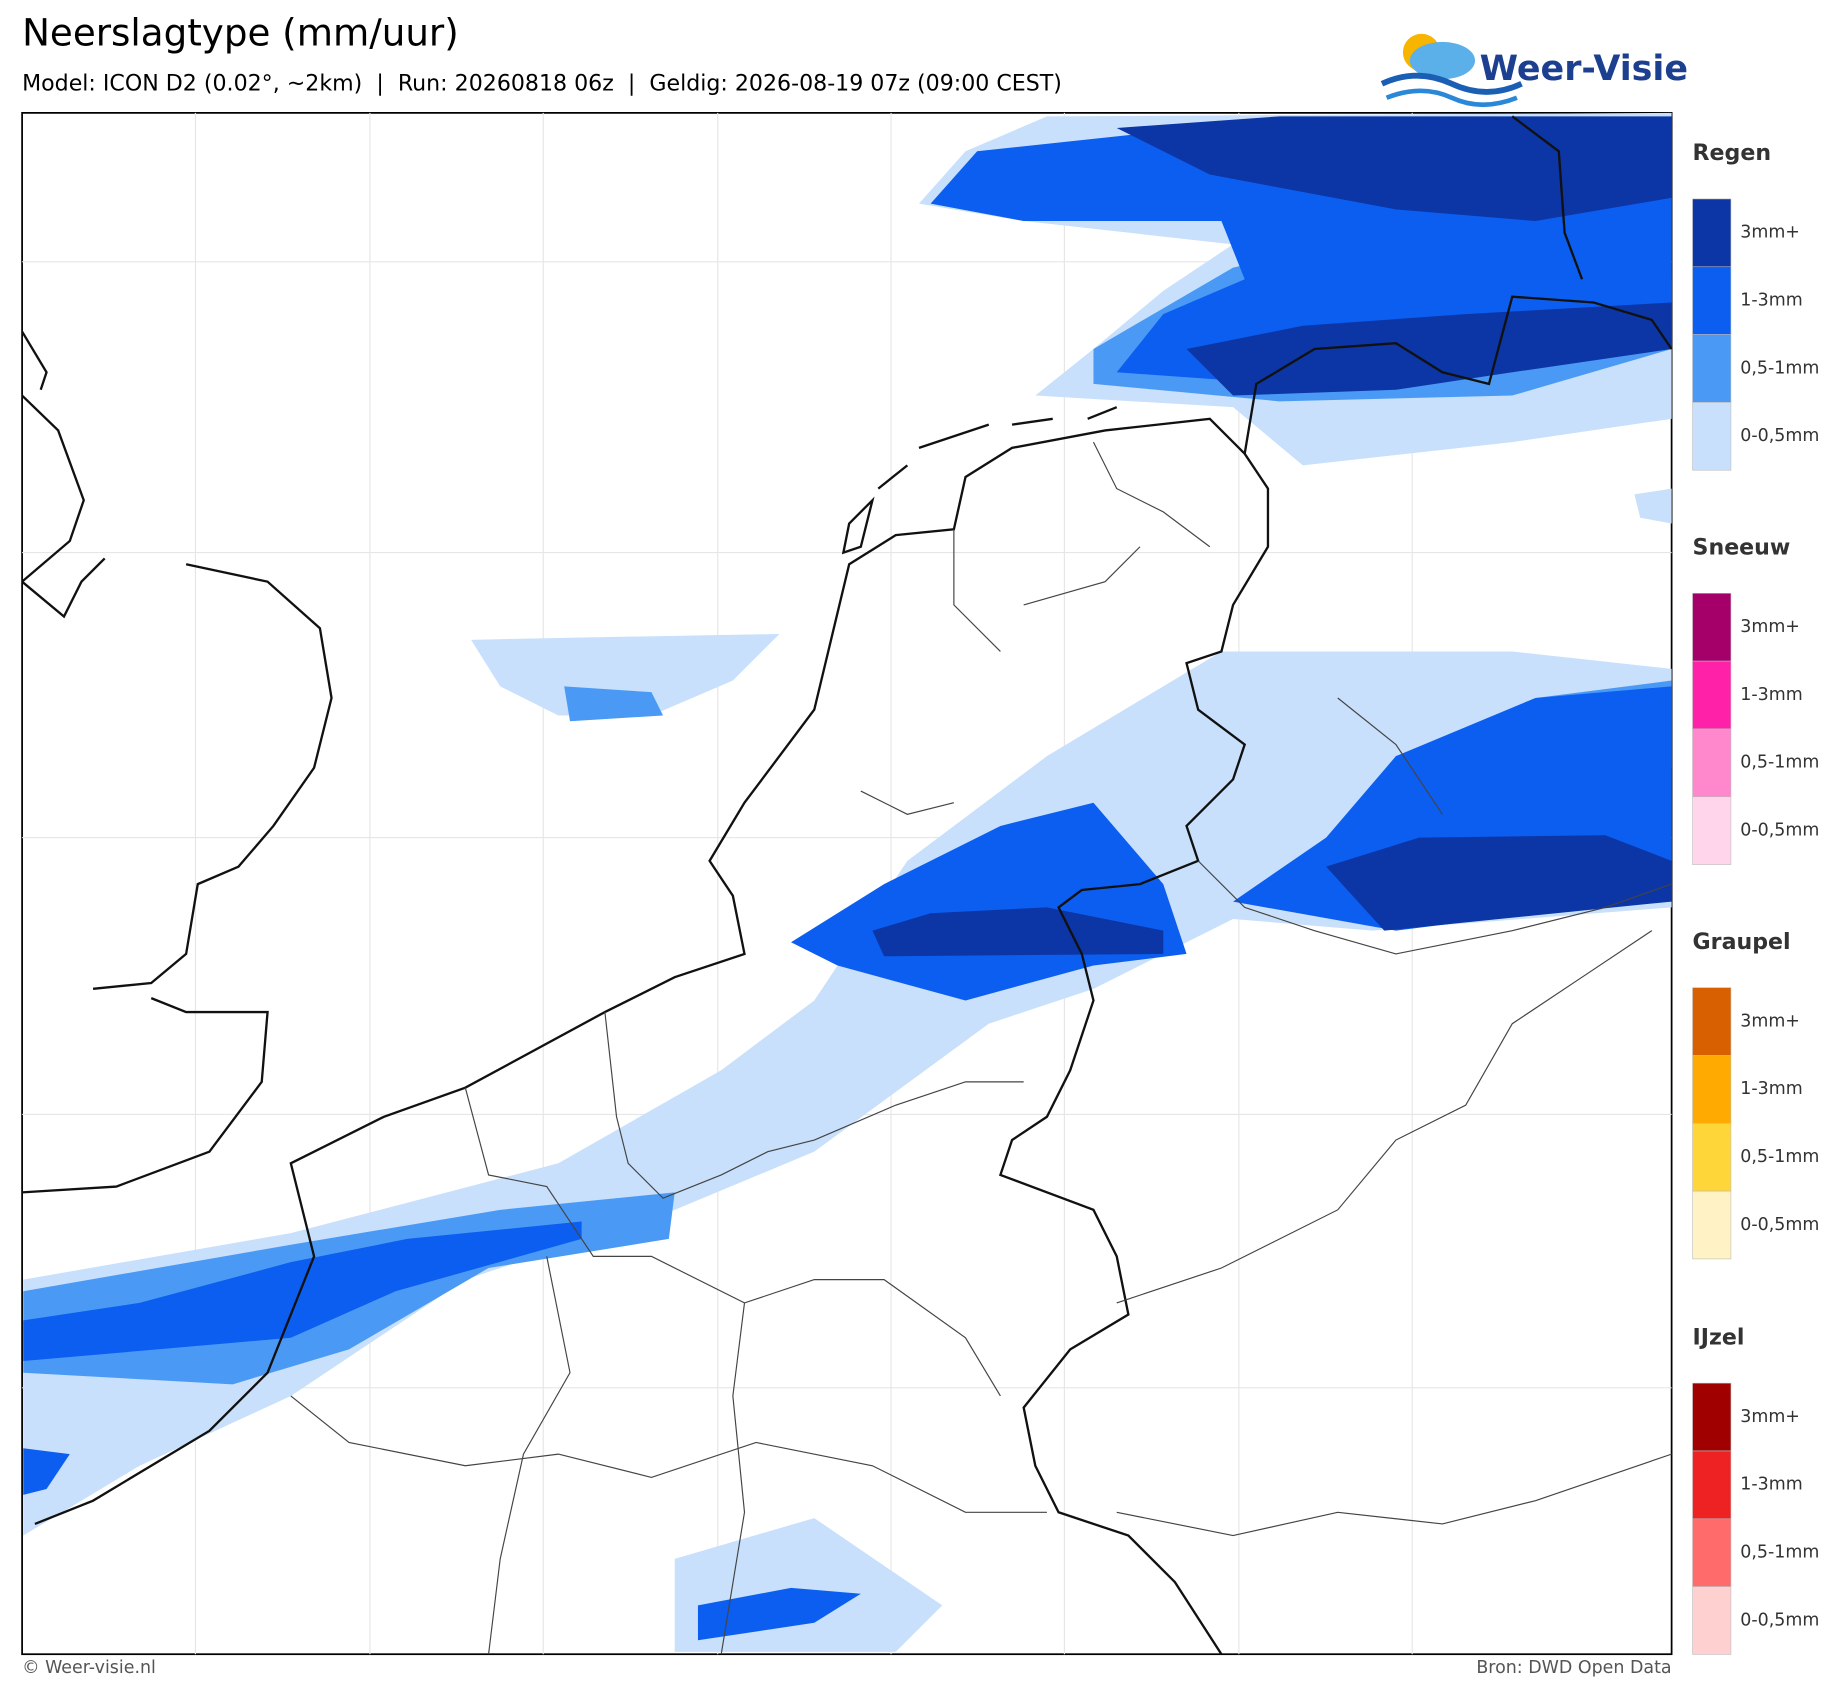 This screenshot has height=1681, width=1824. I want to click on legend-title: Sneeuw, so click(1742, 547).